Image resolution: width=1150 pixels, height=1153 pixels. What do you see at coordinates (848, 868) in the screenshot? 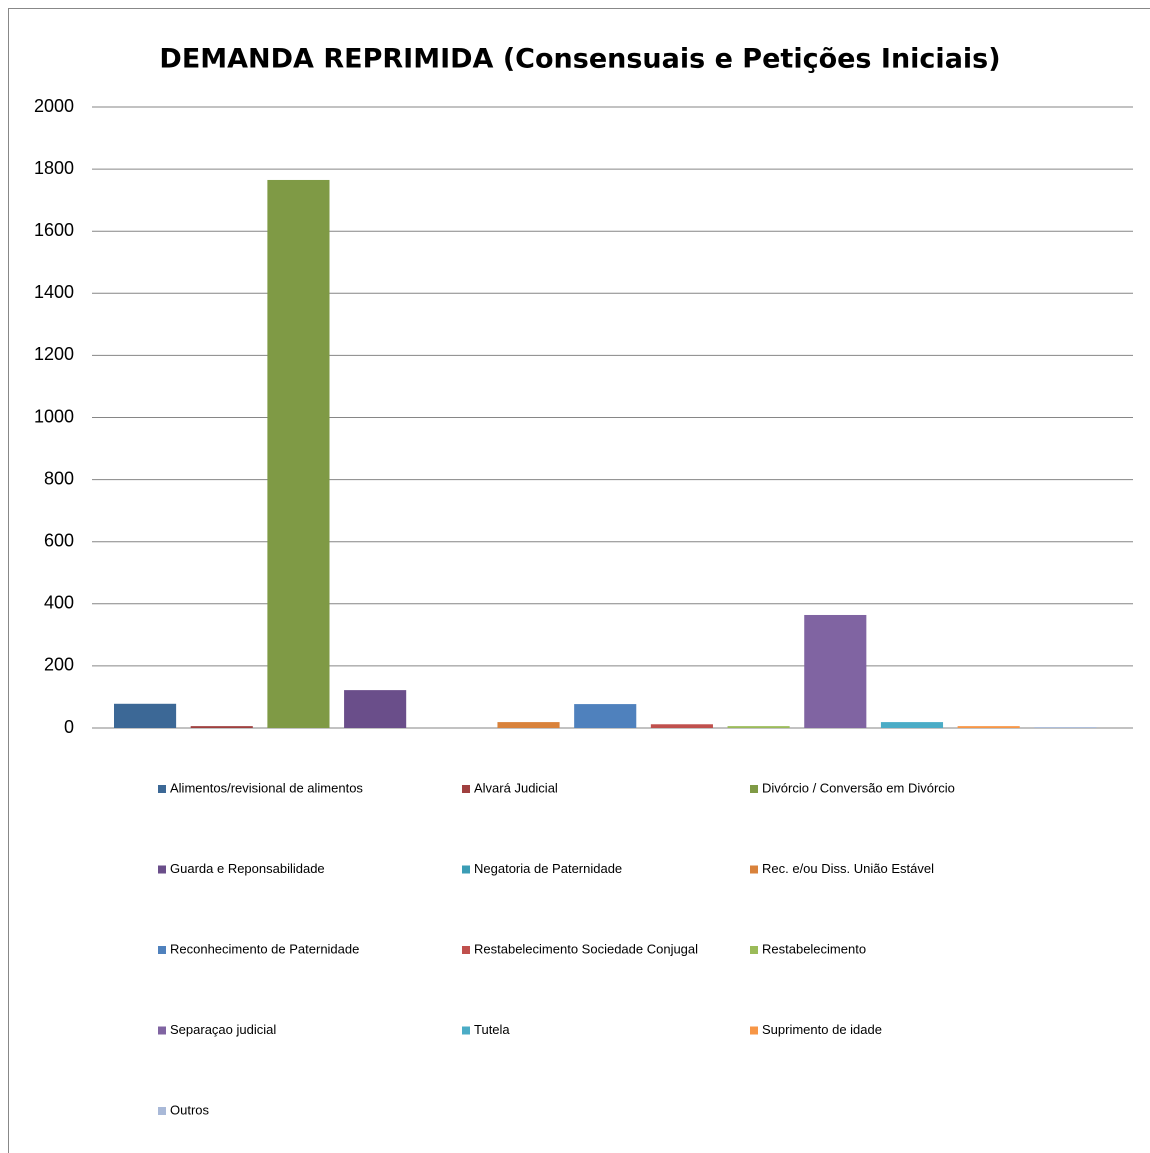
I see `legend-label: Rec. e/ou Diss. União Estável` at bounding box center [848, 868].